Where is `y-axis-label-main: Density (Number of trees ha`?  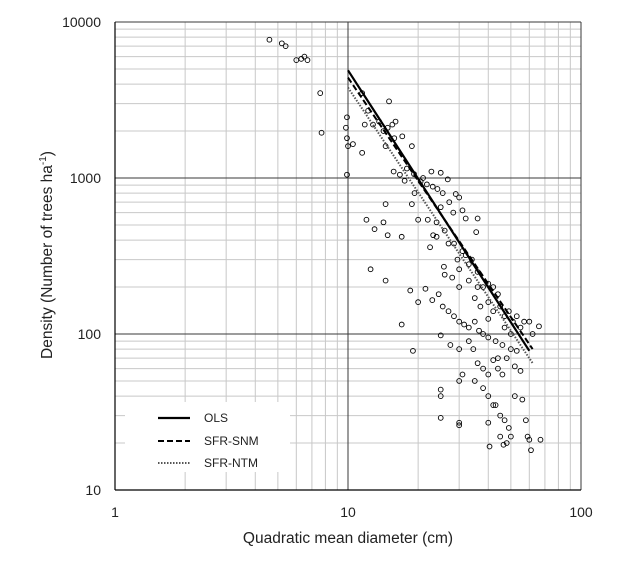 y-axis-label-main: Density (Number of trees ha is located at coordinates (47, 262).